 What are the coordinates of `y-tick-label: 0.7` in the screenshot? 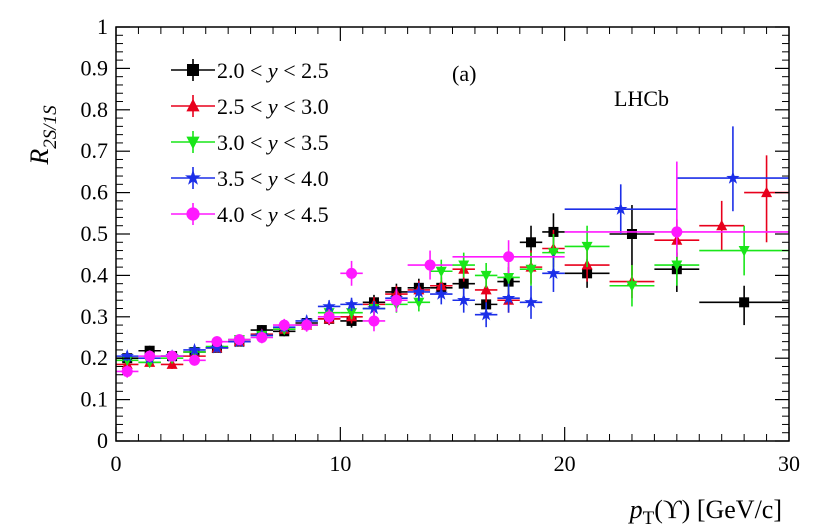 It's located at (95, 150).